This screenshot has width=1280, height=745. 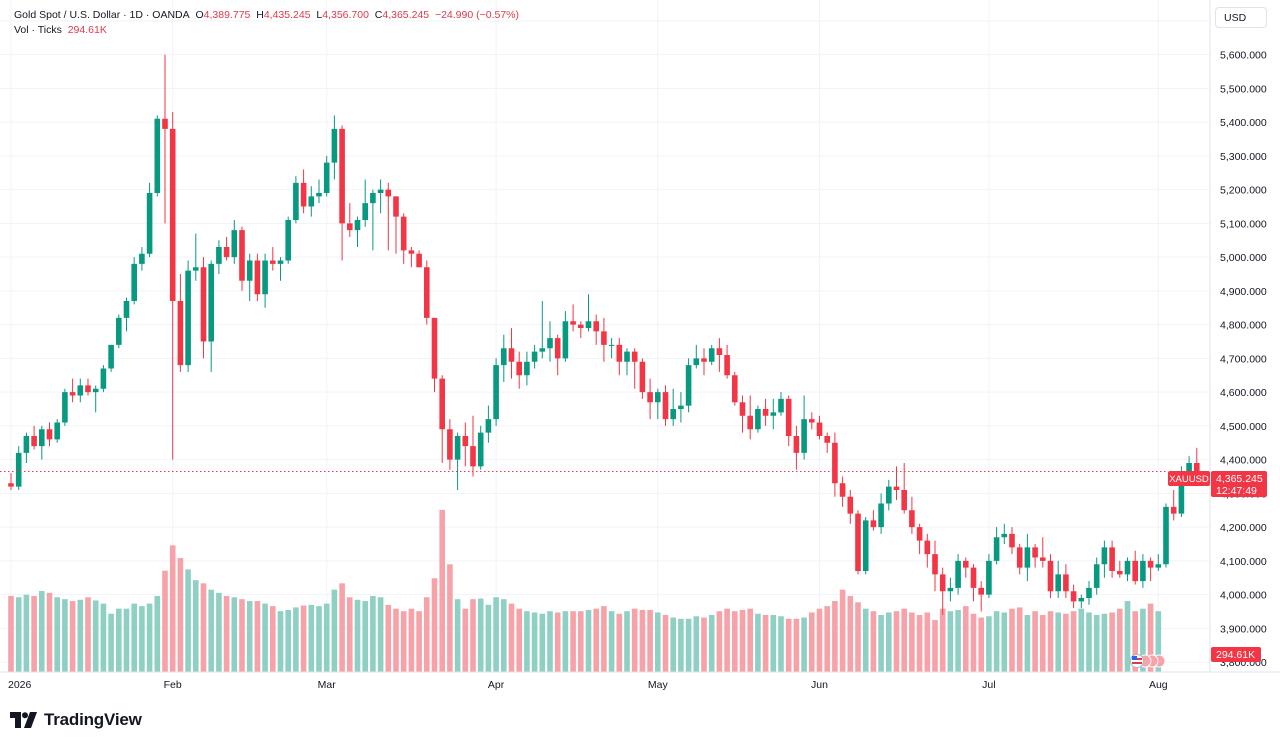 What do you see at coordinates (260, 15) in the screenshot?
I see `high-label: H` at bounding box center [260, 15].